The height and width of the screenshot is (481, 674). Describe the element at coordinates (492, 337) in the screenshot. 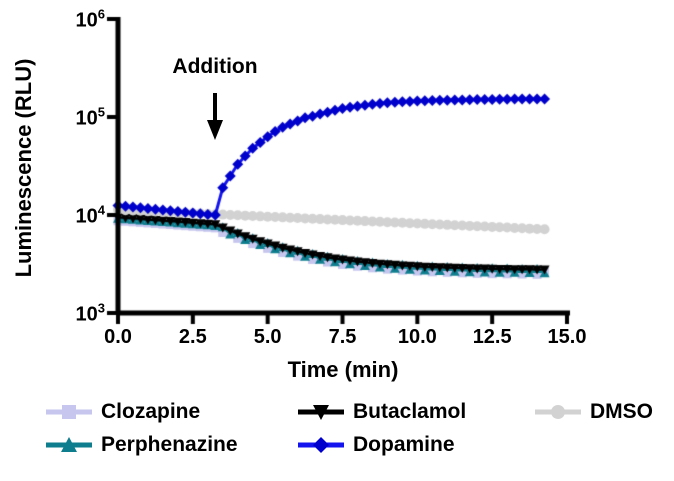

I see `x-tick-label: 12.5` at that location.